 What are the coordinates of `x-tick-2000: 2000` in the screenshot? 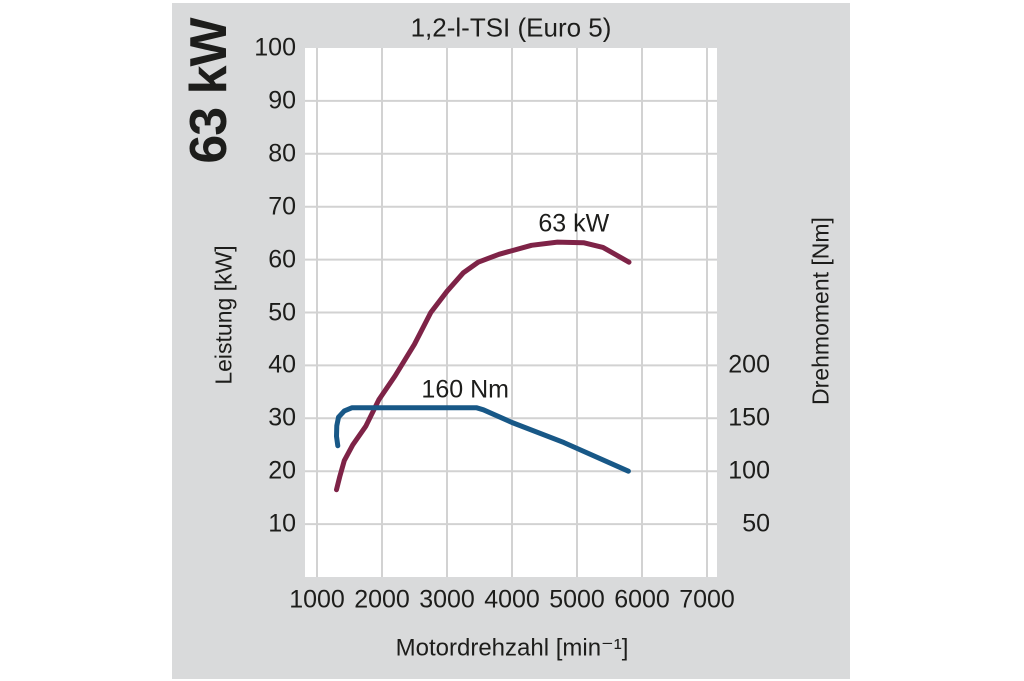 It's located at (382, 599).